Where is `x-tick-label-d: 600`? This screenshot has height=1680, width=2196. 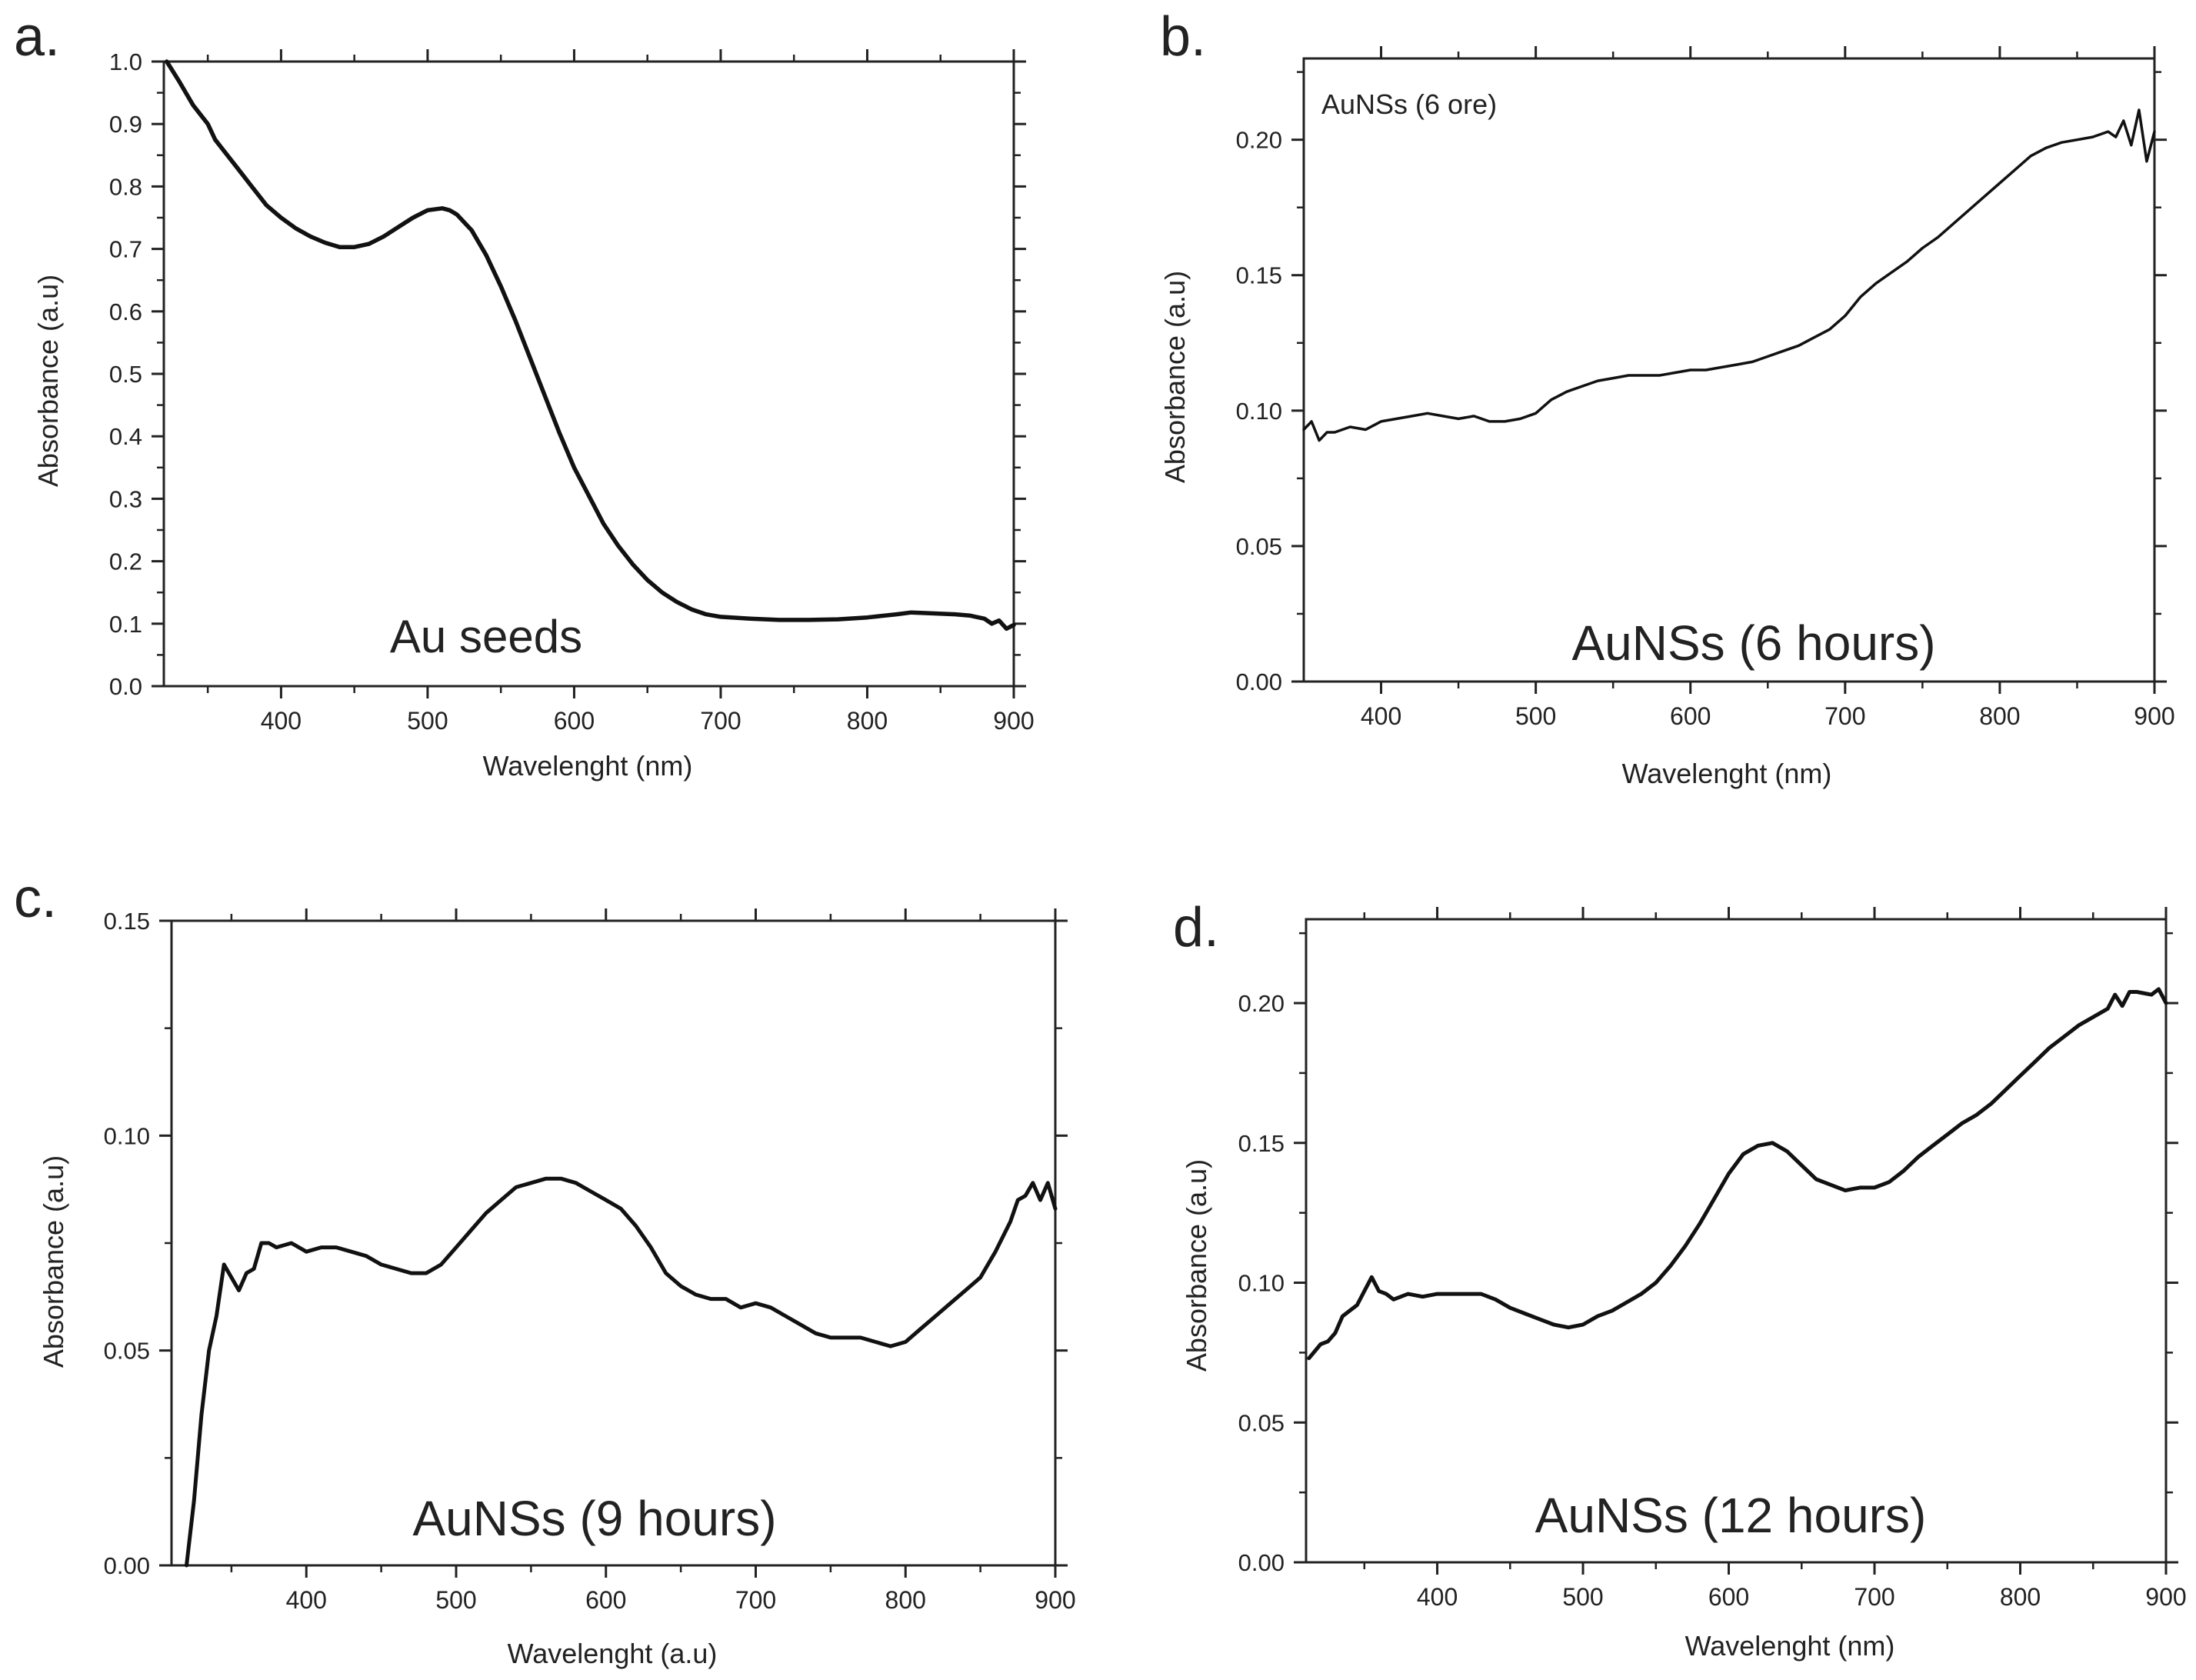 x-tick-label-d: 600 is located at coordinates (1728, 1597).